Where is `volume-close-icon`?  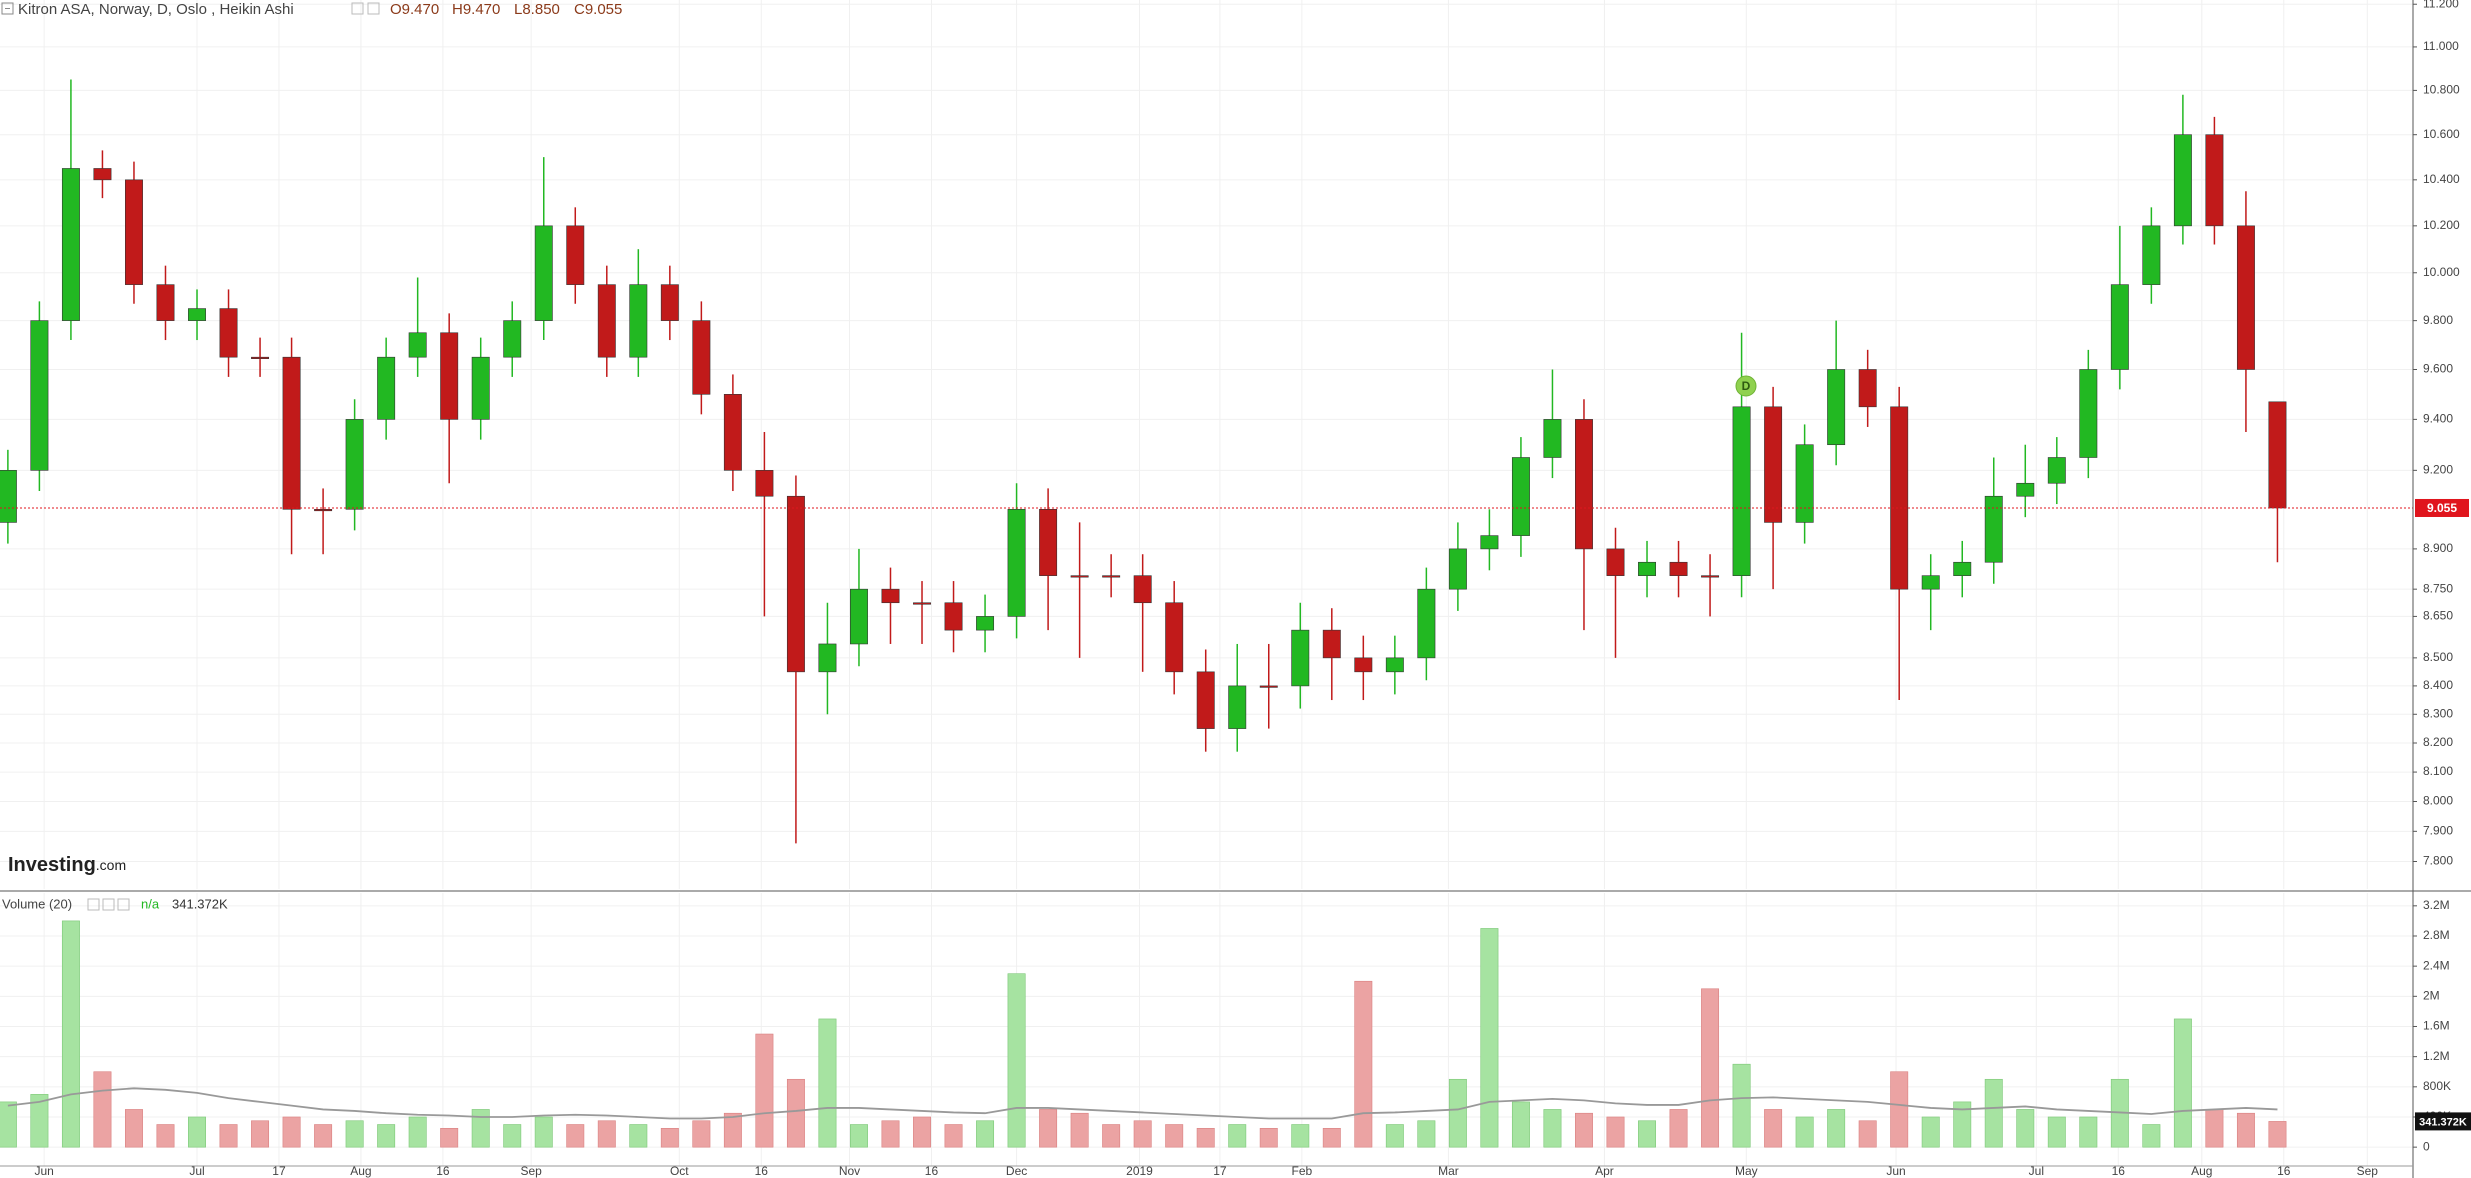
volume-close-icon is located at coordinates (123, 904).